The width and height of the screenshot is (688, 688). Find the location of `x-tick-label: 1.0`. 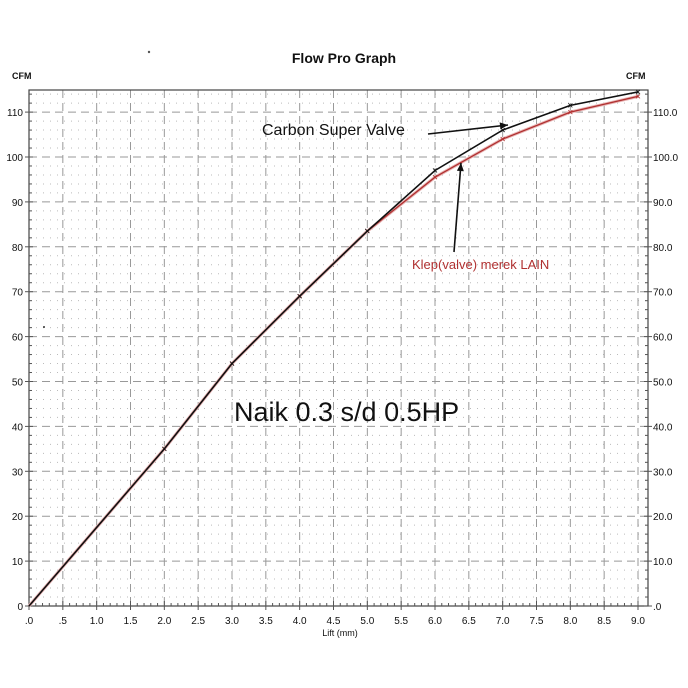

x-tick-label: 1.0 is located at coordinates (97, 621).